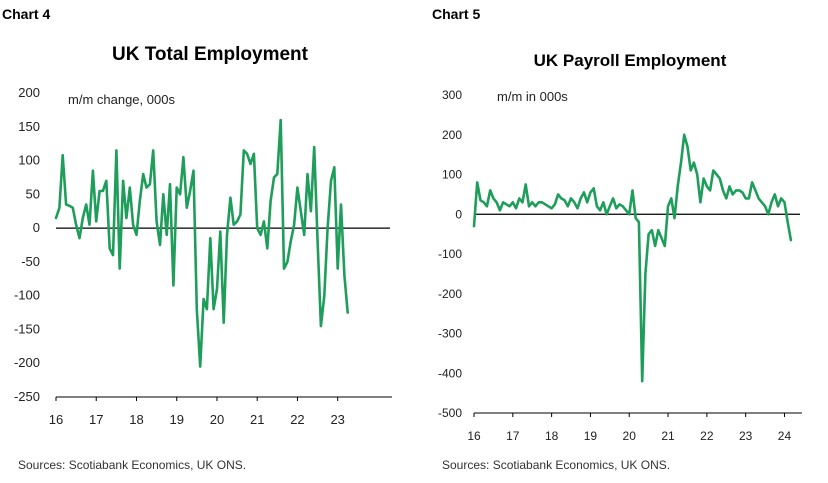  Describe the element at coordinates (30, 261) in the screenshot. I see `chart4-ytick-label: -50` at that location.